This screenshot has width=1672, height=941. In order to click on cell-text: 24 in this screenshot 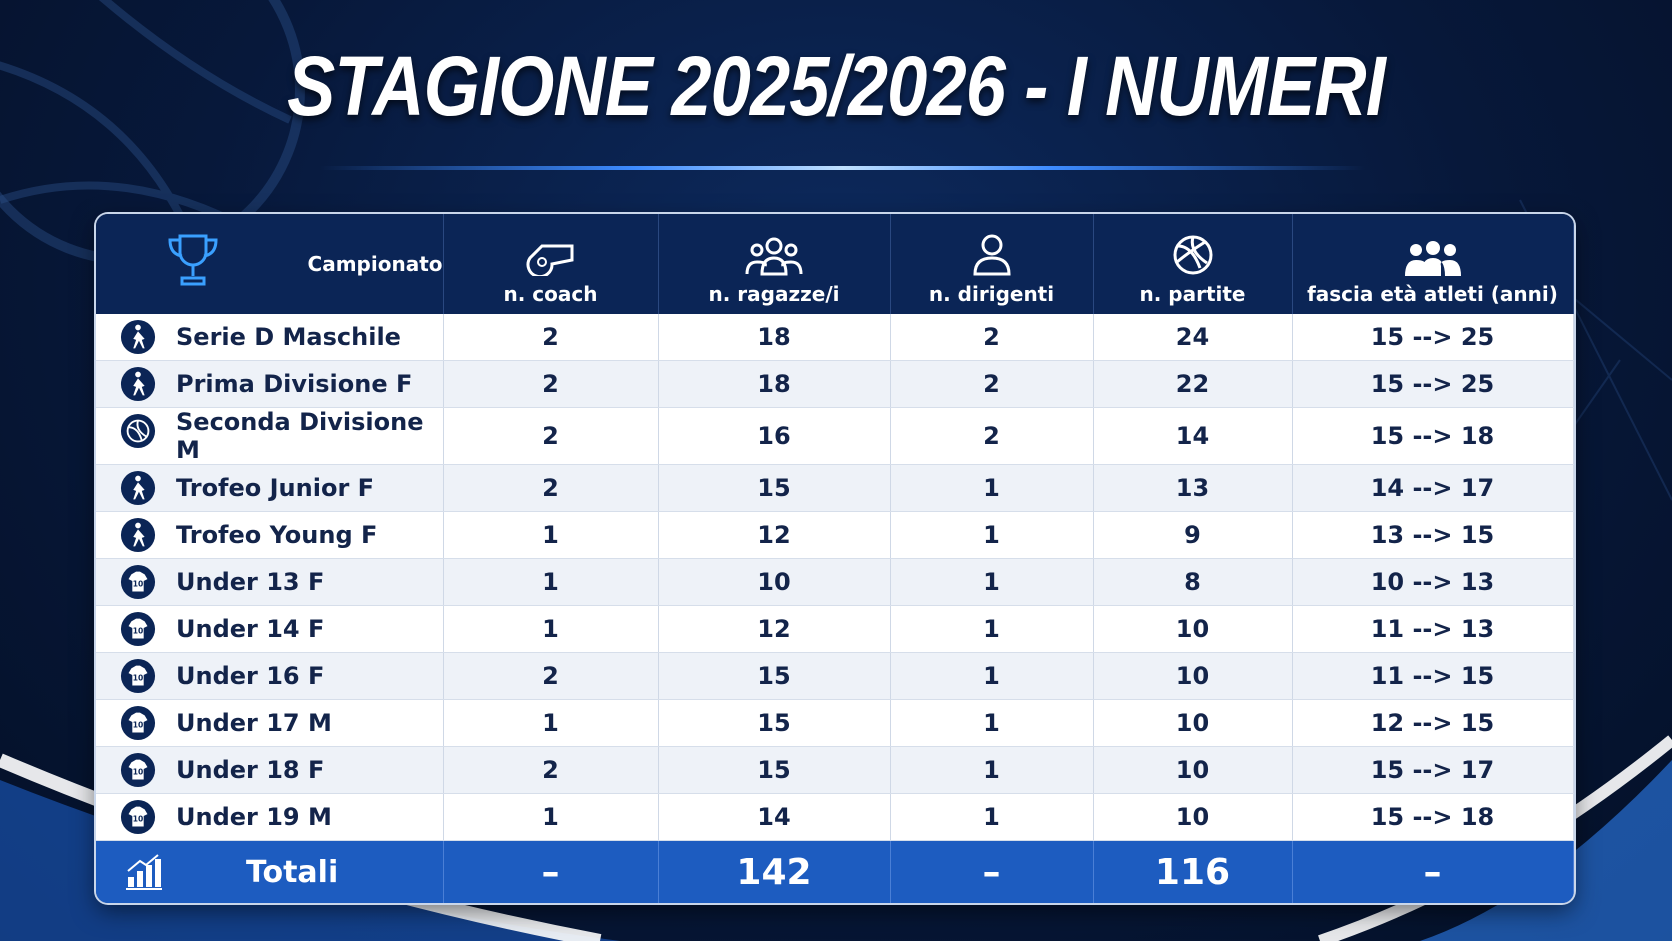, I will do `click(1192, 337)`.